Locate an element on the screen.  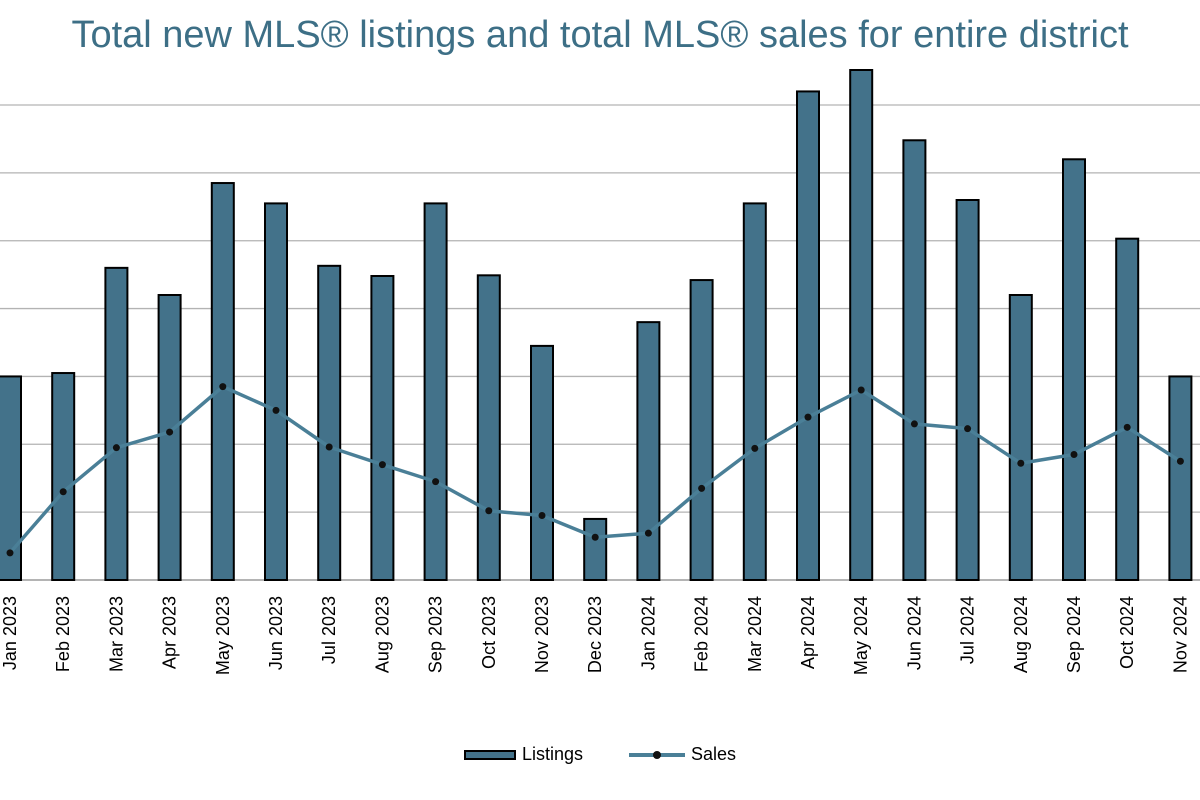
x-tick-label: Mar 2023 is located at coordinates (116, 634).